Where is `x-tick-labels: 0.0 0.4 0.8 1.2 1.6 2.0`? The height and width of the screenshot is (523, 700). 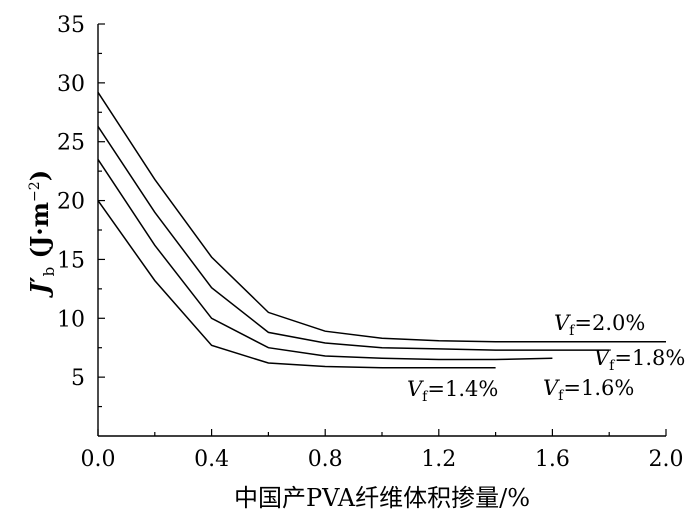
x-tick-labels: 0.0 0.4 0.8 1.2 1.6 2.0 is located at coordinates (382, 459).